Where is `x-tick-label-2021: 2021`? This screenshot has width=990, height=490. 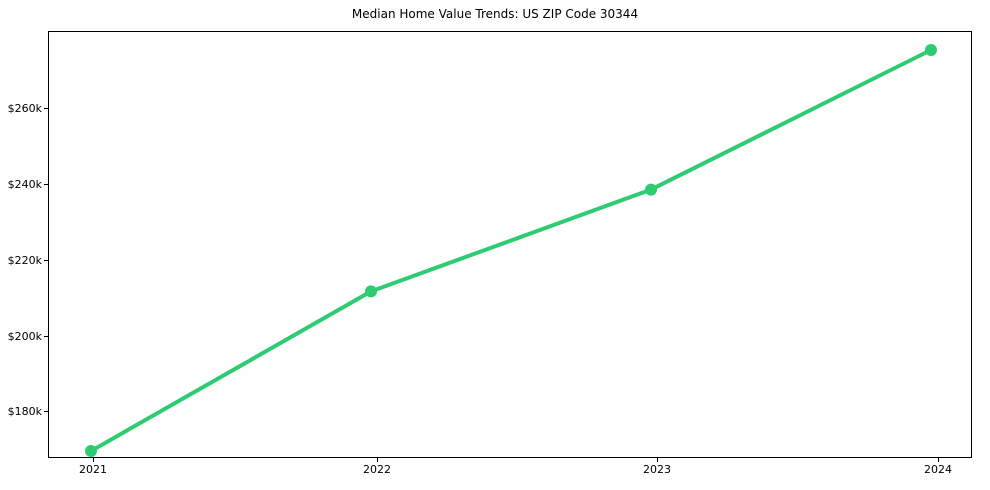
x-tick-label-2021: 2021 is located at coordinates (93, 469).